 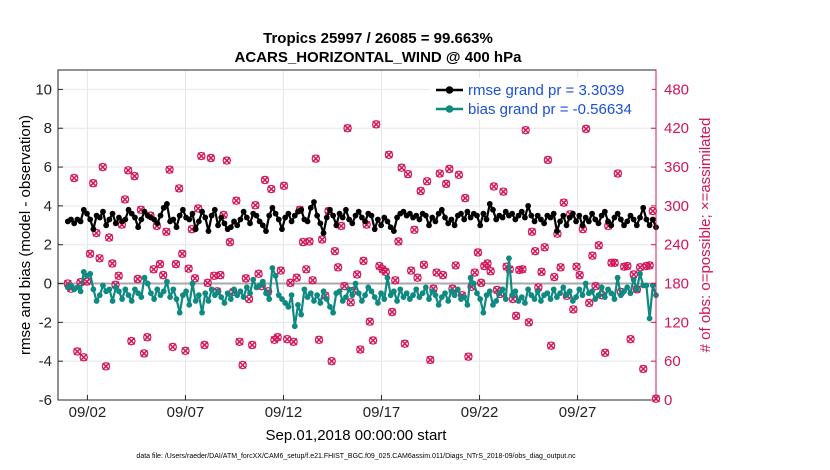 I want to click on legend-bias-label: bias grand pr = -0.56634, so click(x=550, y=109).